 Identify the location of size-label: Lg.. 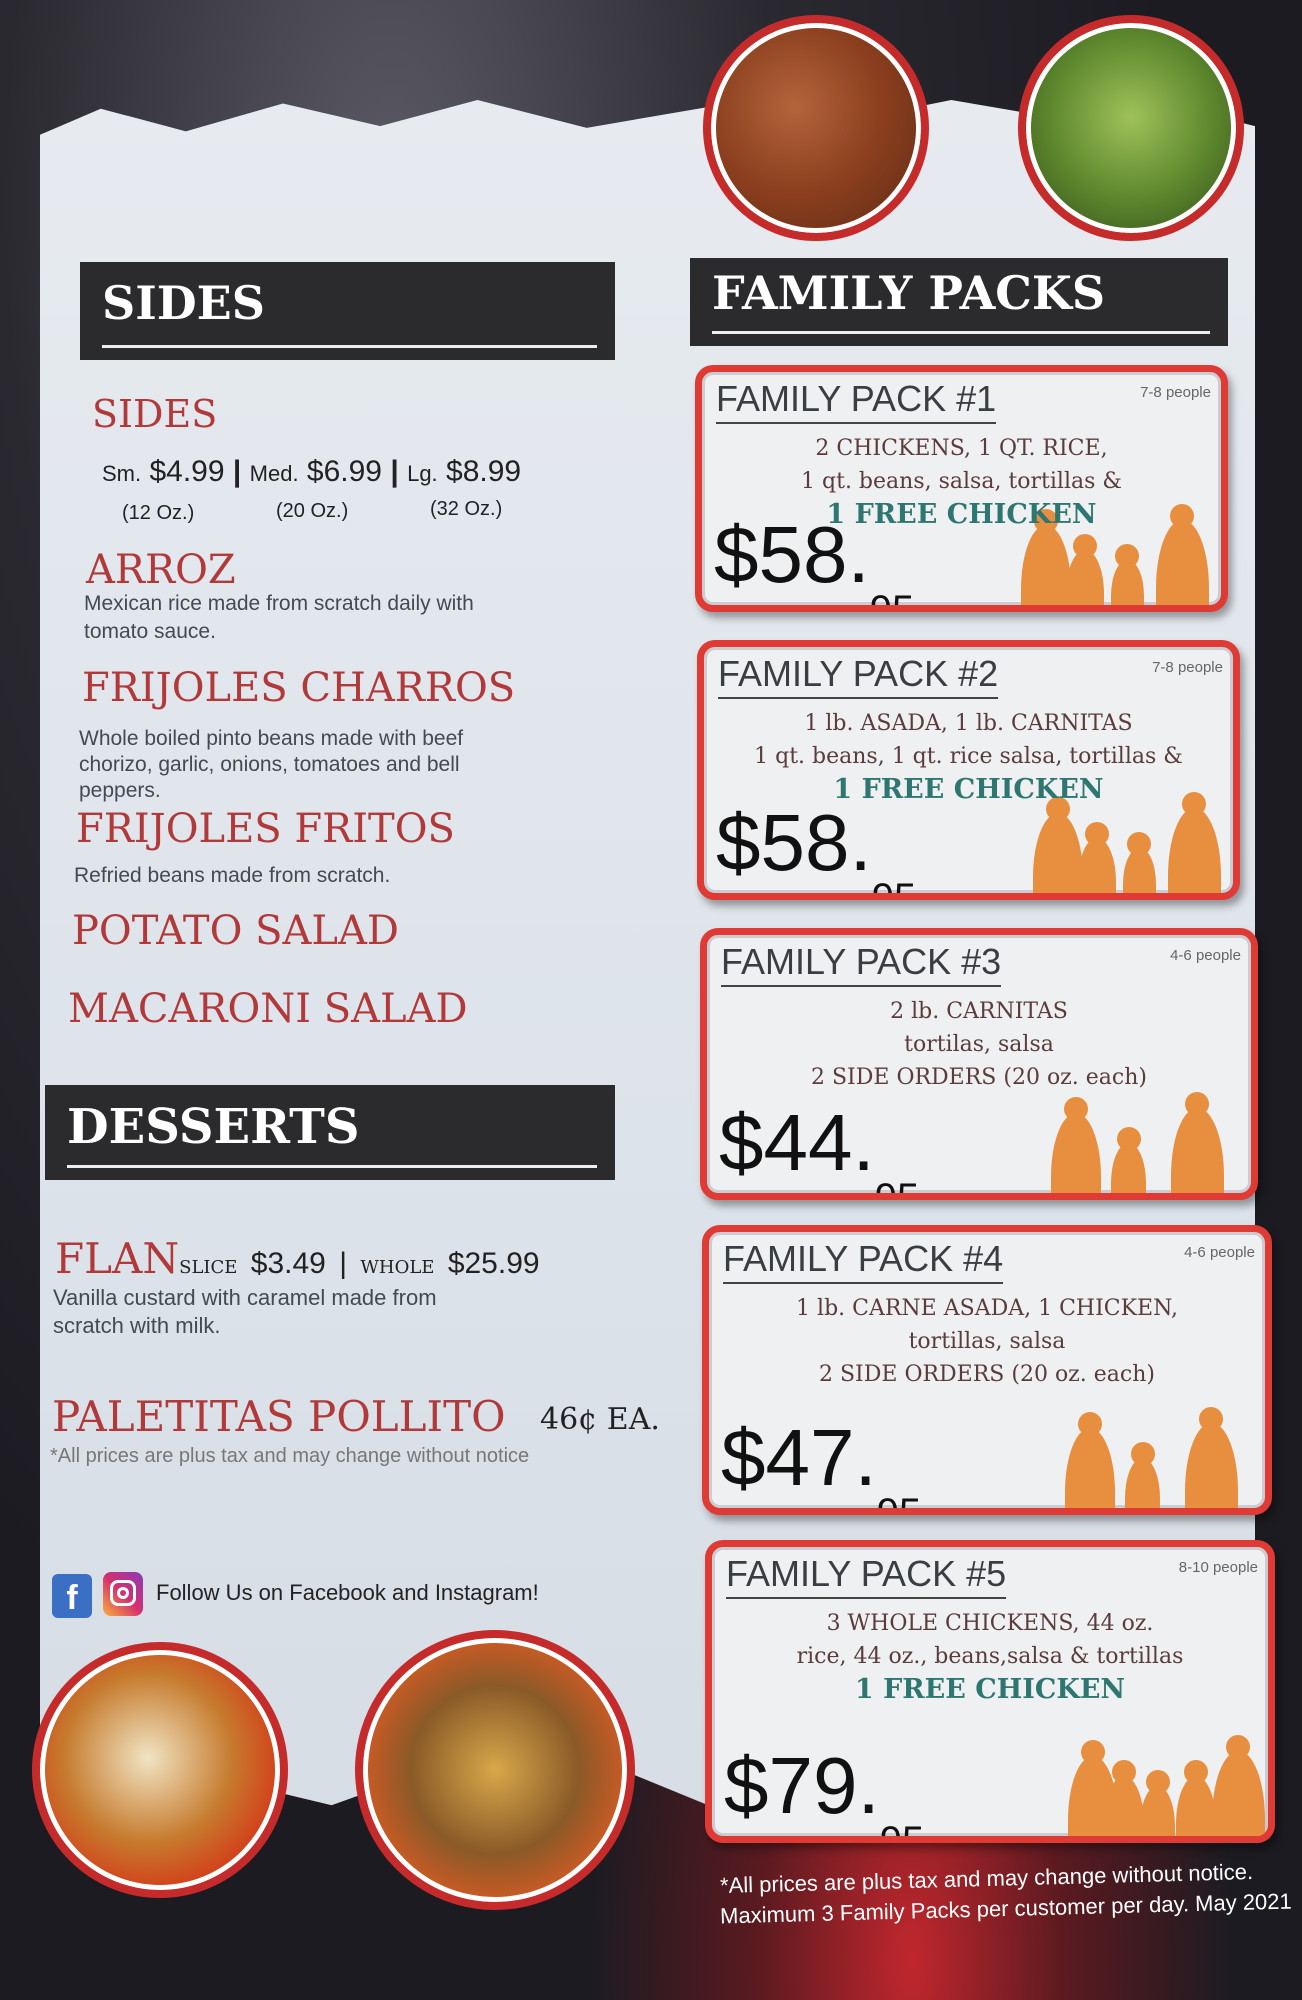
(422, 473).